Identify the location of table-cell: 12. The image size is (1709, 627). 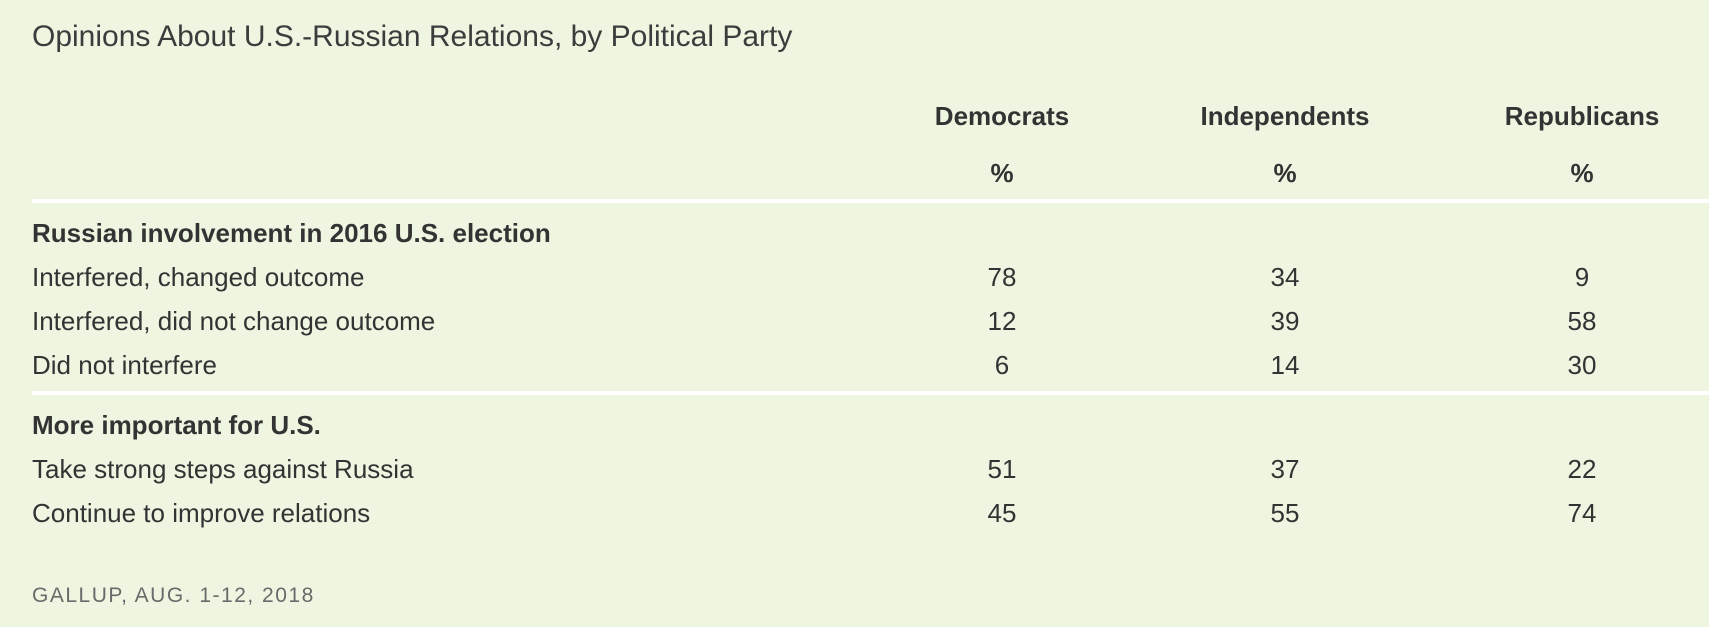
(1002, 321).